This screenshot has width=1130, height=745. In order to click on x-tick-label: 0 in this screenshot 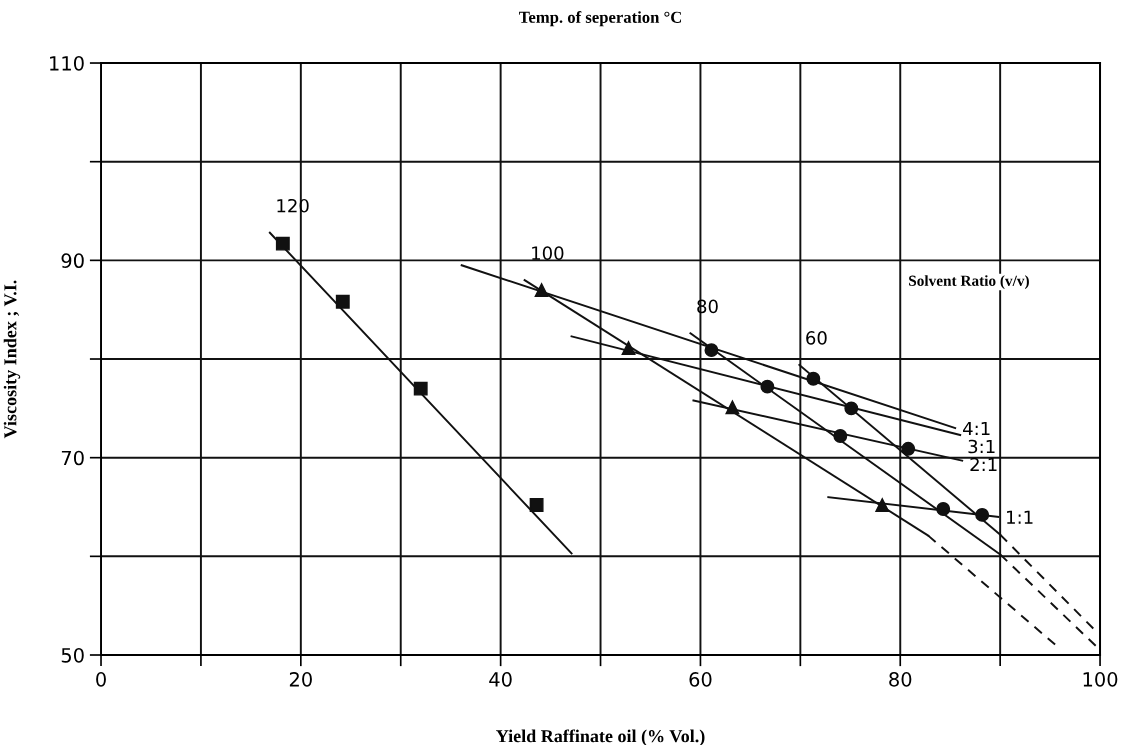, I will do `click(101, 679)`.